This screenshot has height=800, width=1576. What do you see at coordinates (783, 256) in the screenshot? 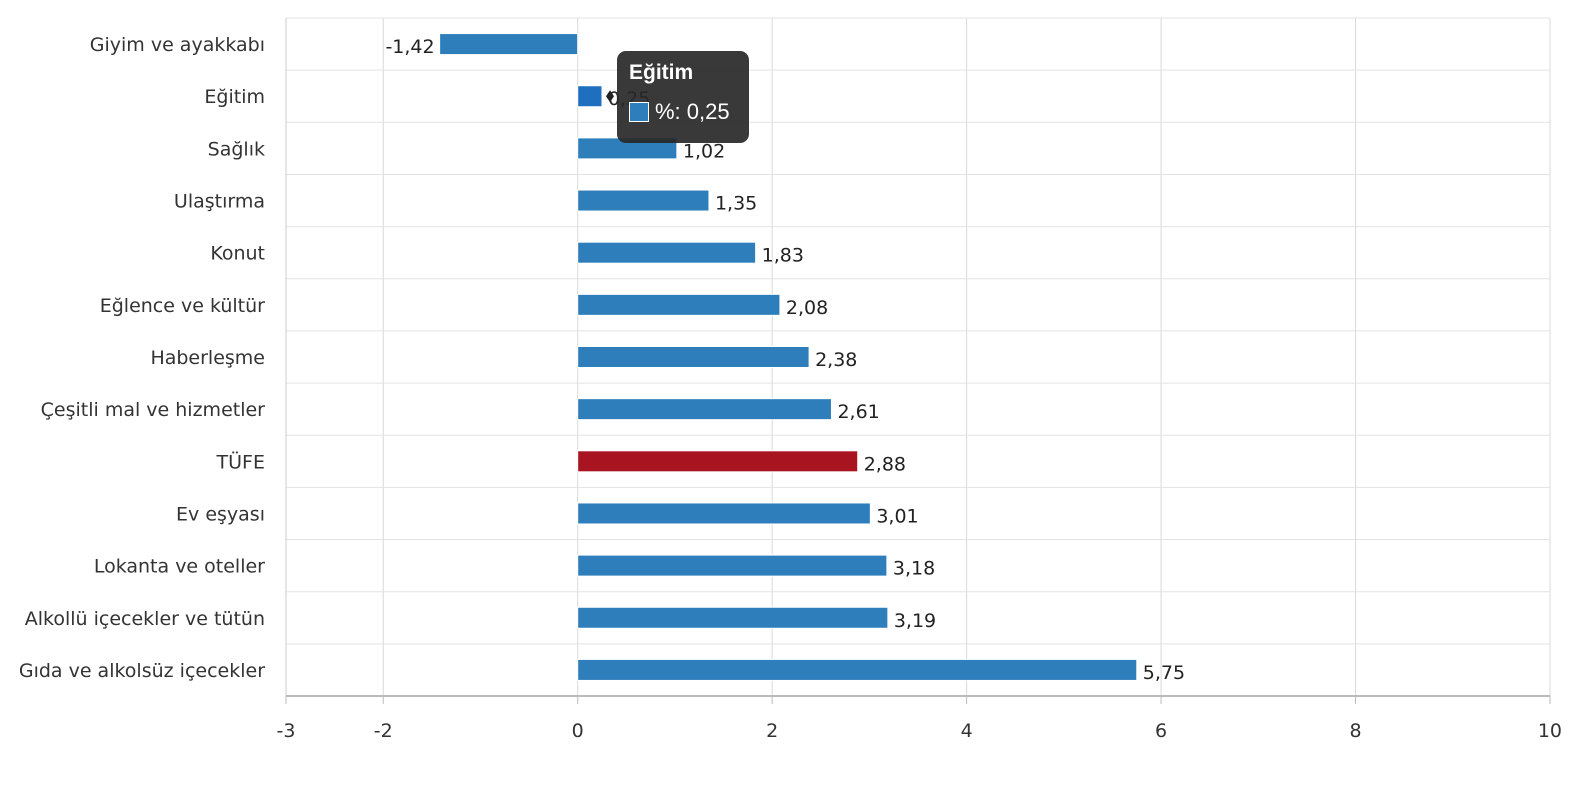
I see `data-label: 1,83` at bounding box center [783, 256].